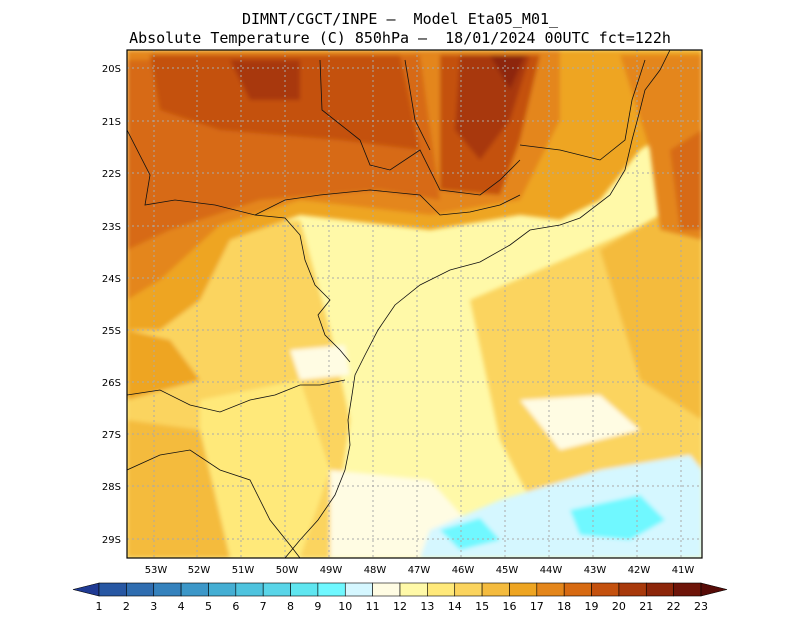 The height and width of the screenshot is (618, 800). What do you see at coordinates (111, 435) in the screenshot?
I see `lat-tick-label: 27S` at bounding box center [111, 435].